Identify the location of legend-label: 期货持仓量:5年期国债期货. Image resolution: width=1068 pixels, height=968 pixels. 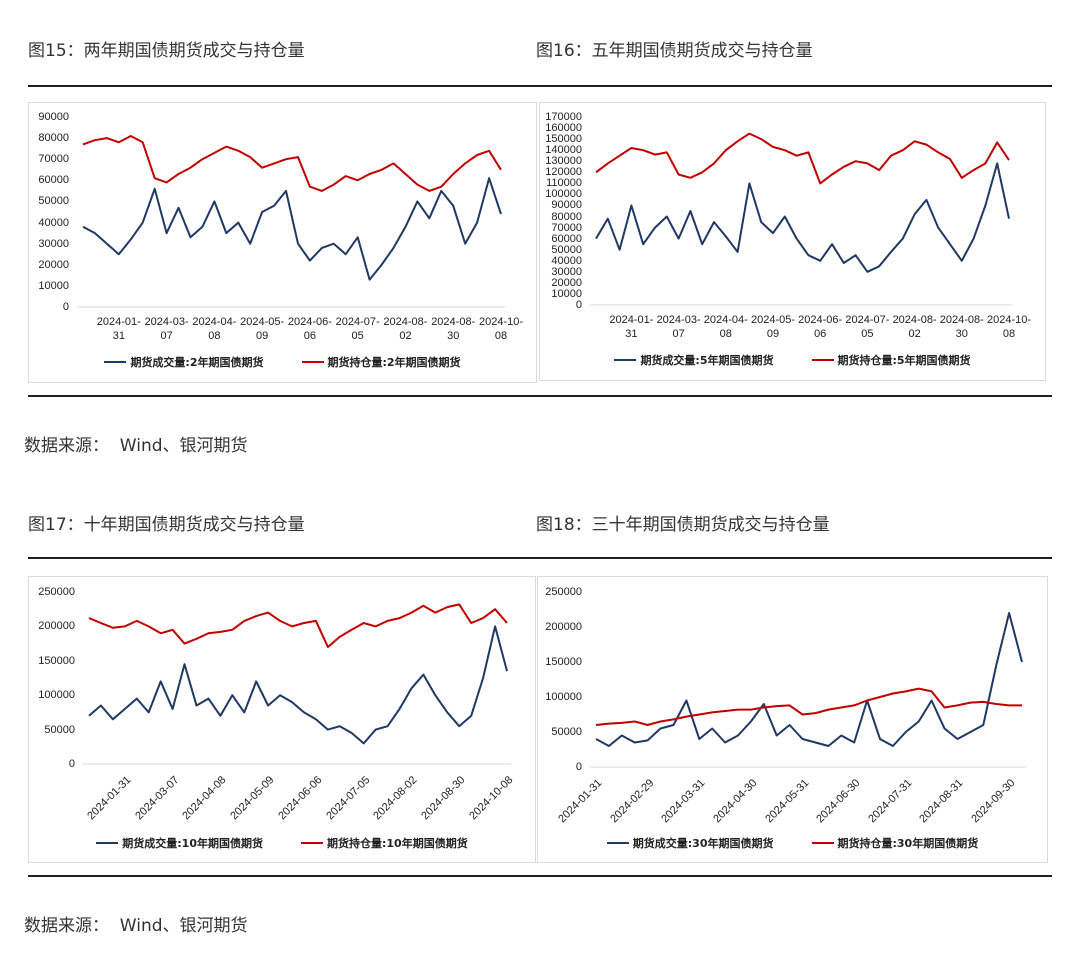
(904, 360).